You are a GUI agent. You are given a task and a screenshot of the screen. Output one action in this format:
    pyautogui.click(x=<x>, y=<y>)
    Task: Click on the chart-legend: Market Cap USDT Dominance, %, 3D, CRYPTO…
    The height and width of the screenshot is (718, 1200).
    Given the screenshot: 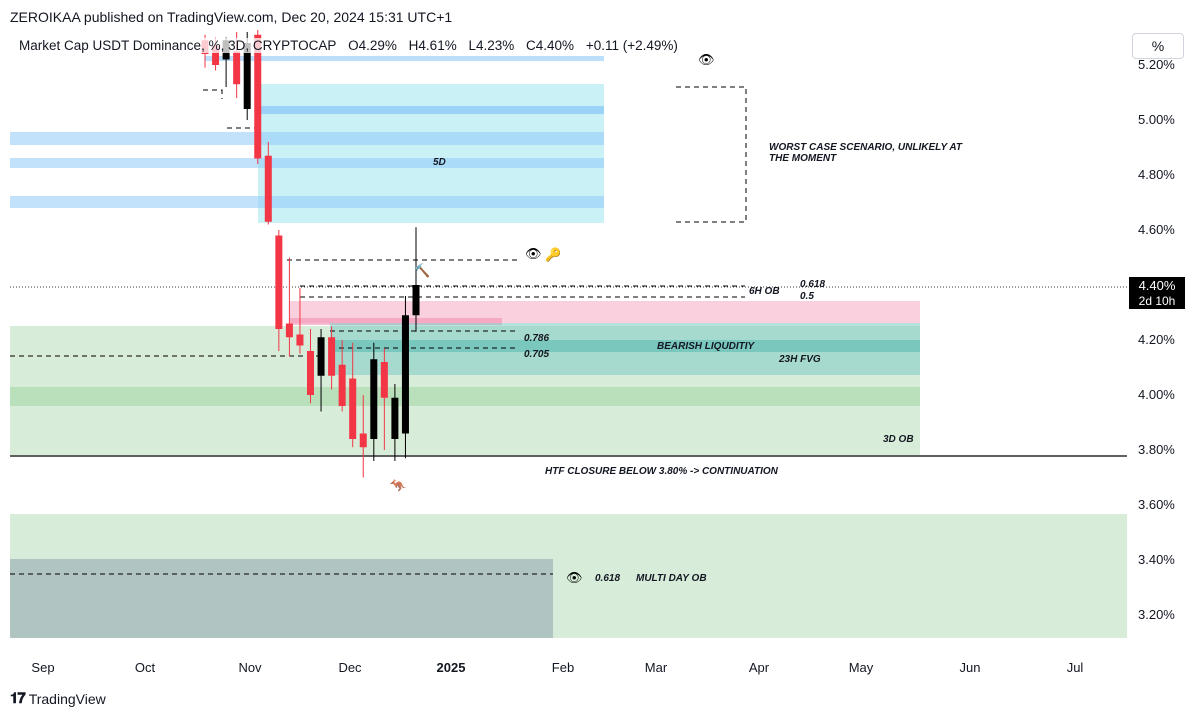 What is the action you would take?
    pyautogui.click(x=352, y=45)
    